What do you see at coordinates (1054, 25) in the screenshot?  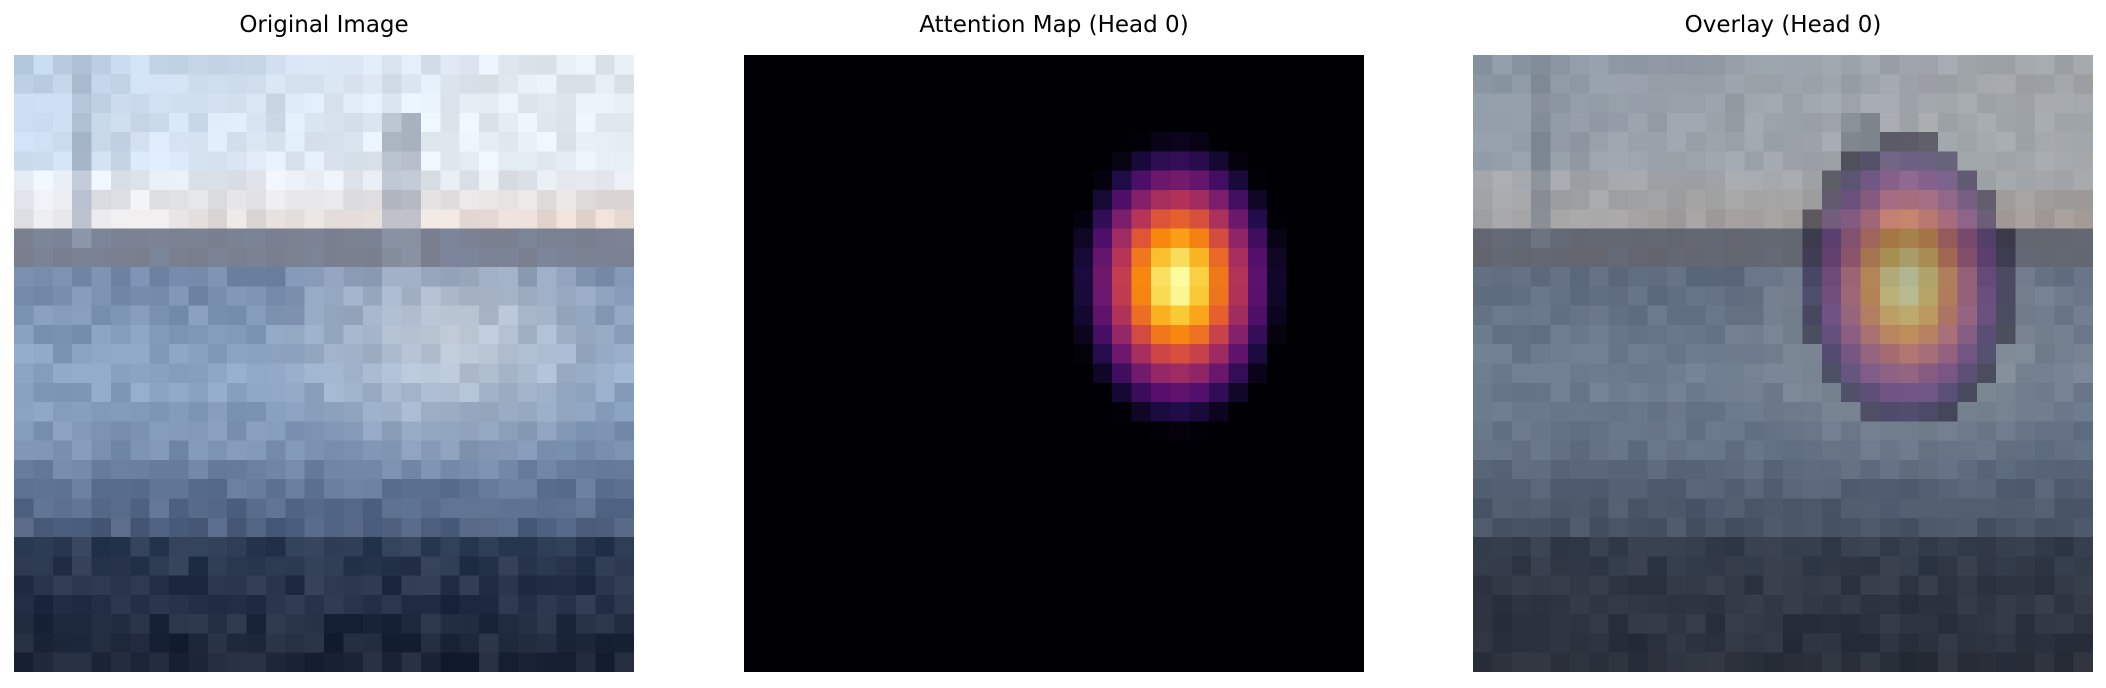 I see `attention-map-title: Attention Map (Head 0)` at bounding box center [1054, 25].